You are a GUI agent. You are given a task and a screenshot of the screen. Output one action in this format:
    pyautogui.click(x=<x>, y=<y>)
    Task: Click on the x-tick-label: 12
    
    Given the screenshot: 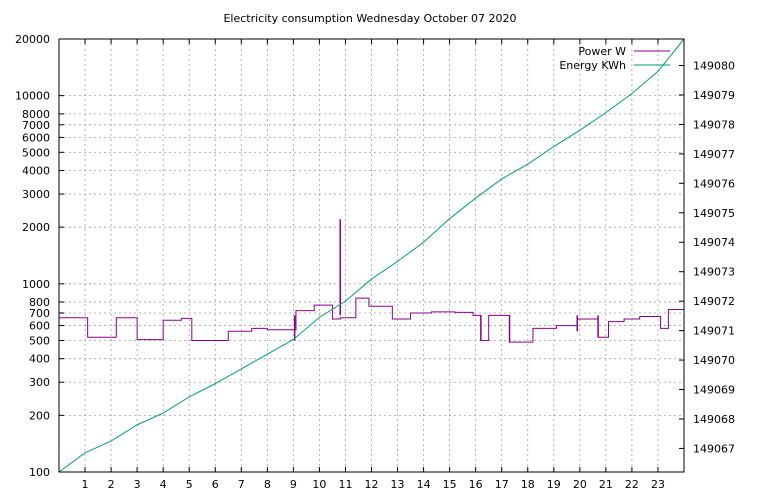 What is the action you would take?
    pyautogui.click(x=372, y=484)
    